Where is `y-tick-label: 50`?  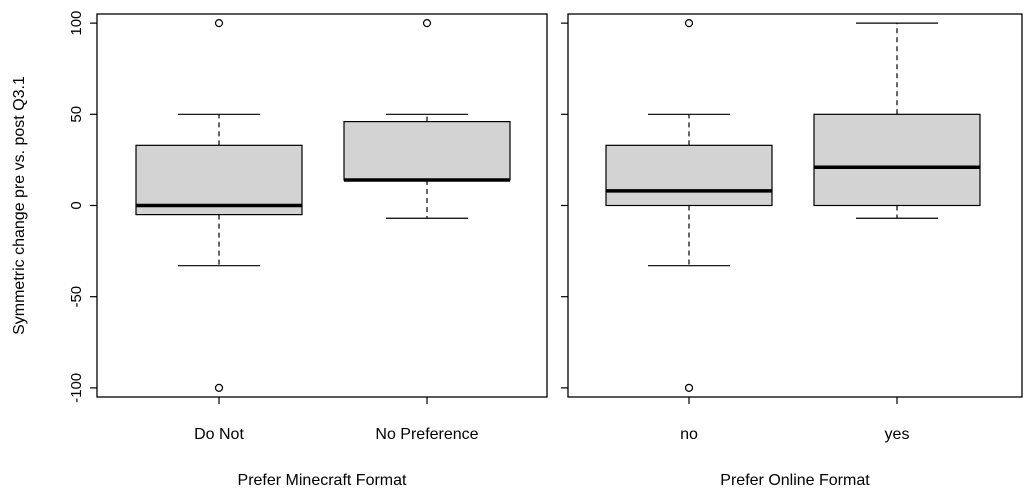 y-tick-label: 50 is located at coordinates (76, 114).